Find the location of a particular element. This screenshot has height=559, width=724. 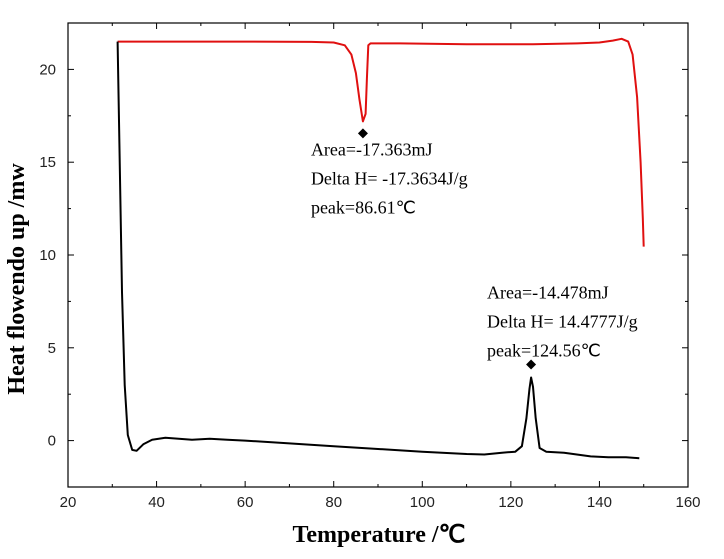

peak-markers is located at coordinates (447, 249).